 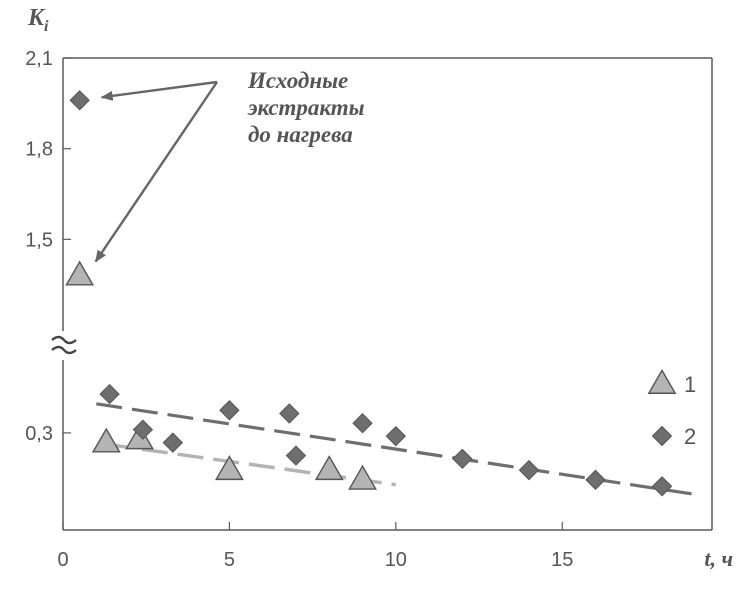 I want to click on x-tick-label: 0, so click(x=62, y=560).